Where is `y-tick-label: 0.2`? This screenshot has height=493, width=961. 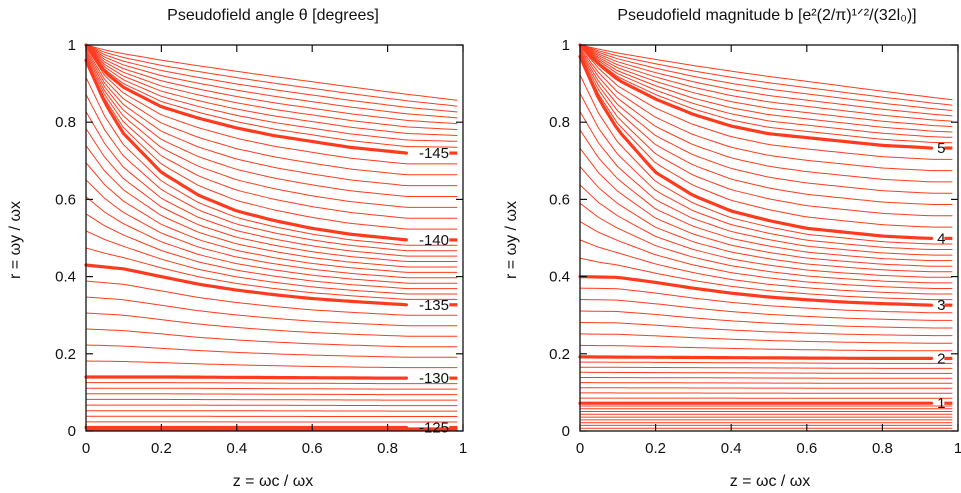 y-tick-label: 0.2 is located at coordinates (65, 354).